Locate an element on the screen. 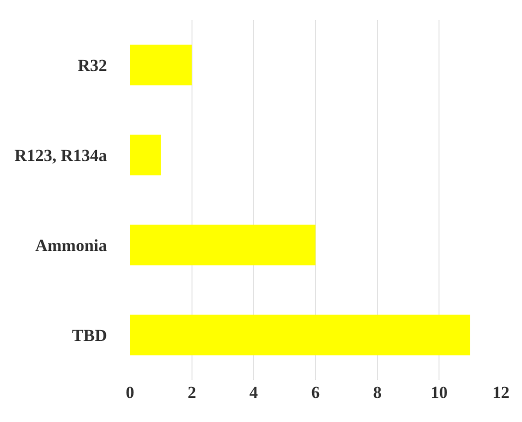 The height and width of the screenshot is (422, 522). x-tick-label: 4 is located at coordinates (253, 392).